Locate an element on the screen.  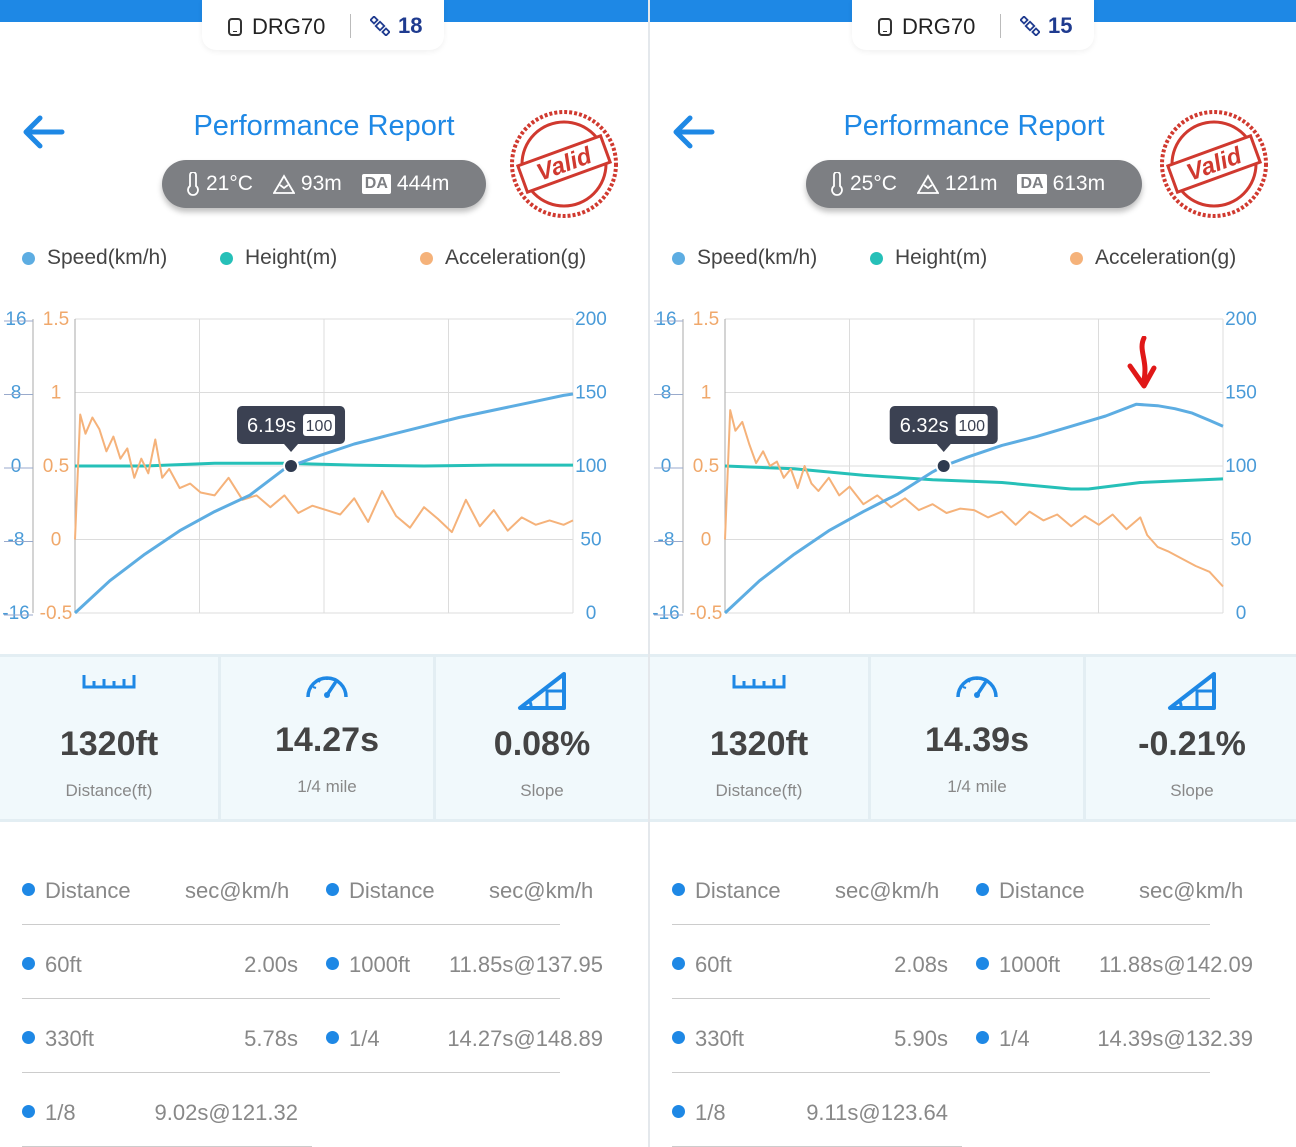
panel-divider is located at coordinates (649, 573).